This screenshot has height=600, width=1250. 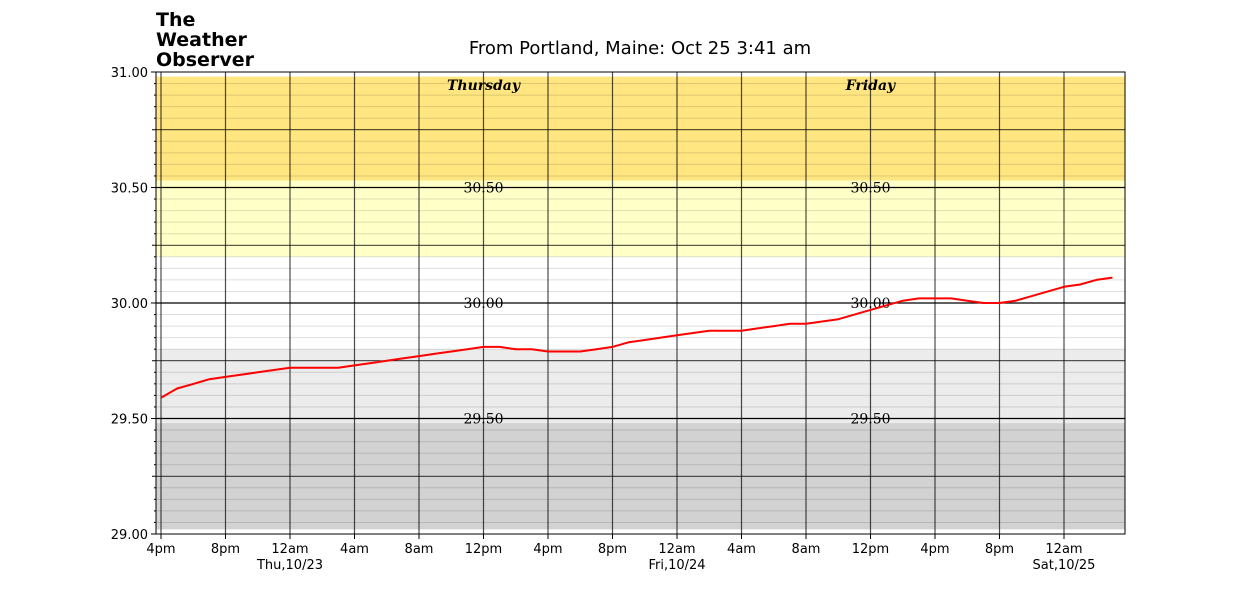 I want to click on brand-title: The Weather Observer, so click(x=205, y=40).